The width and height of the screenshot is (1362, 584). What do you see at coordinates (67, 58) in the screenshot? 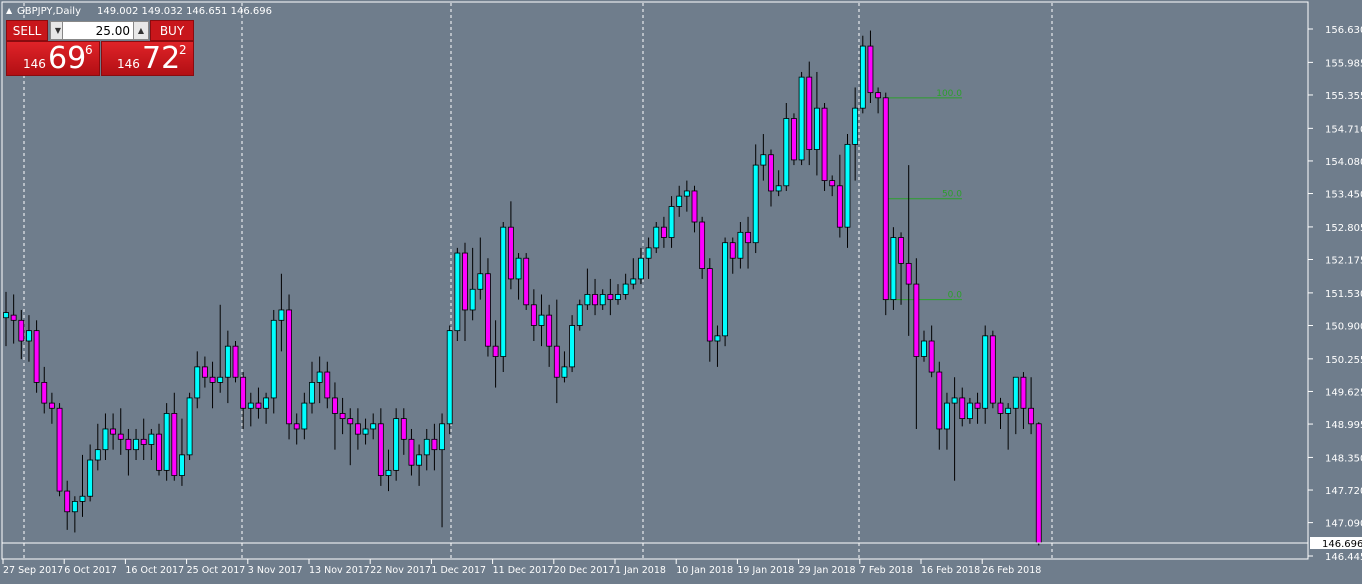
I see `bid-pips: 69` at bounding box center [67, 58].